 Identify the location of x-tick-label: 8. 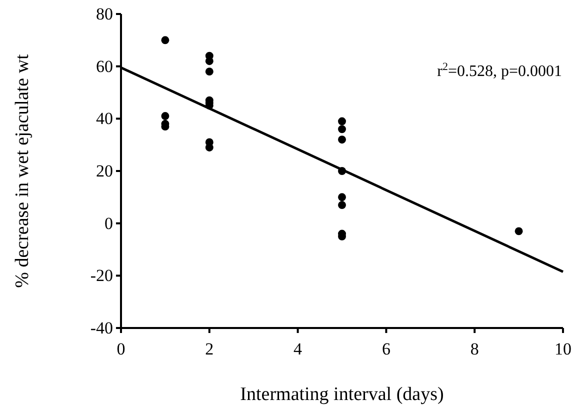
(474, 349).